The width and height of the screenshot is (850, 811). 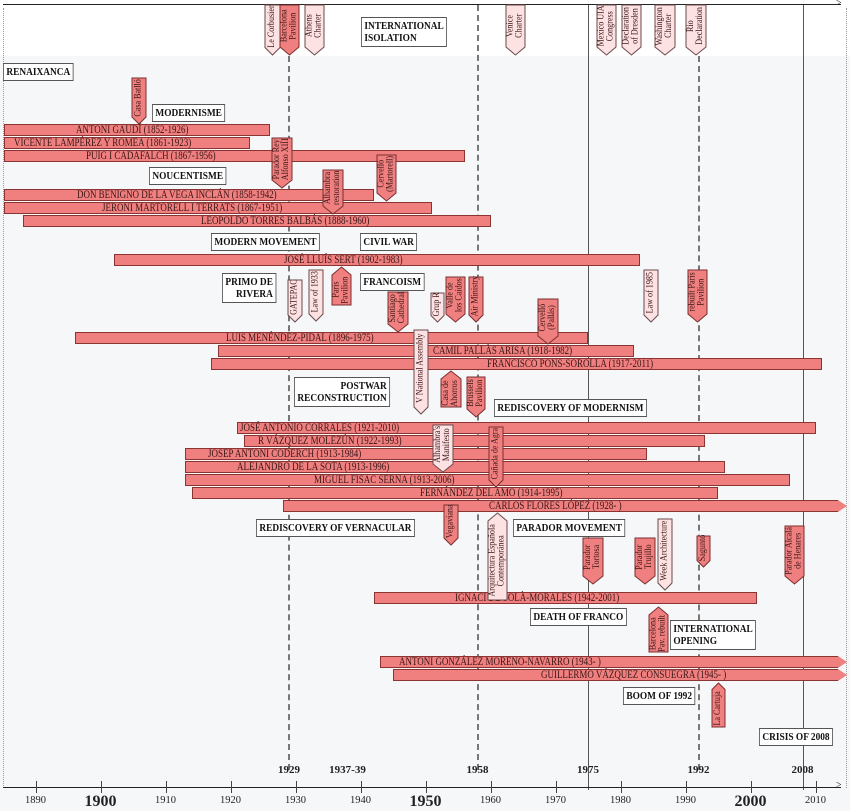 I want to click on axis-year-label: 1900, so click(x=100, y=801).